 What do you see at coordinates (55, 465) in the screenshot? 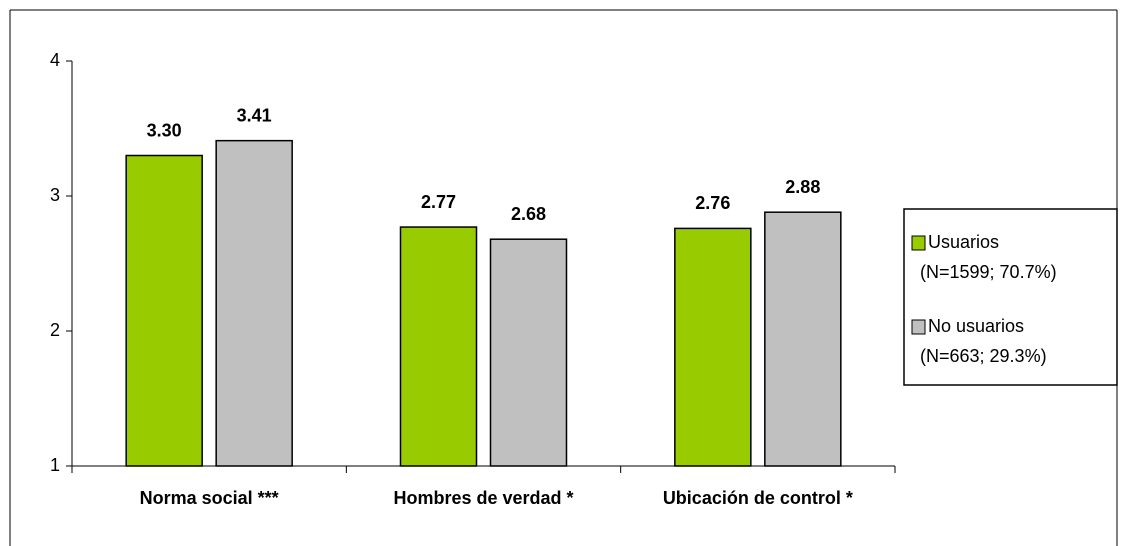
I see `y-tick-label: 1` at bounding box center [55, 465].